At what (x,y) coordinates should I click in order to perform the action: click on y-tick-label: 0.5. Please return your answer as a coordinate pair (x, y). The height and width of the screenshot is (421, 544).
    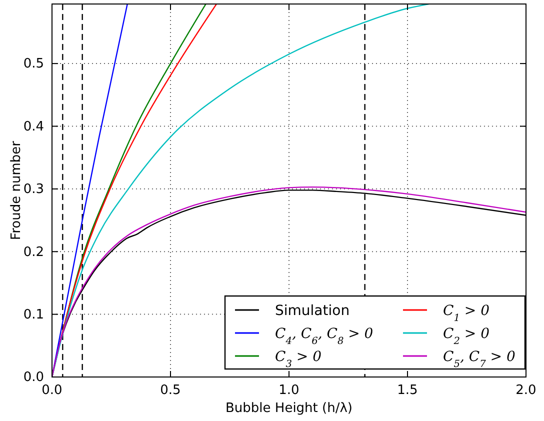
    Looking at the image, I should click on (33, 64).